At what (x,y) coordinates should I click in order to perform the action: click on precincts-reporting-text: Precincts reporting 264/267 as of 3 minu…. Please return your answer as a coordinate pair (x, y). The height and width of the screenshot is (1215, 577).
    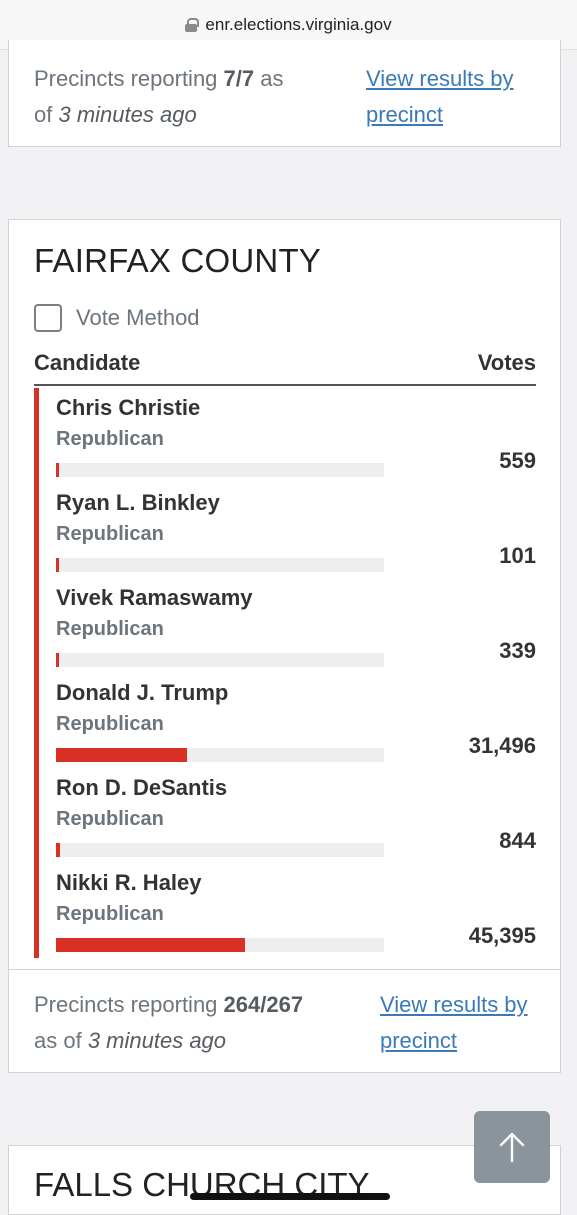
    Looking at the image, I should click on (169, 1022).